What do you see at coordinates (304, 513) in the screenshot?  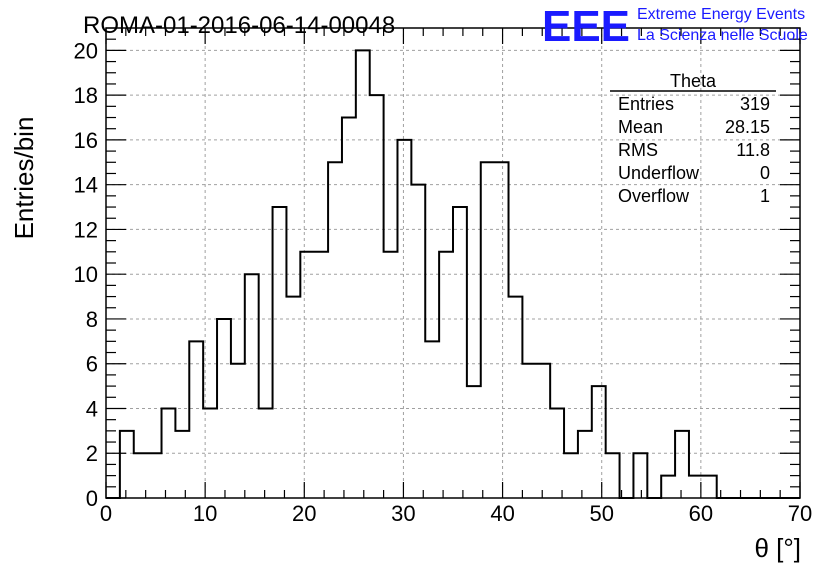 I see `x-tick-label: 20` at bounding box center [304, 513].